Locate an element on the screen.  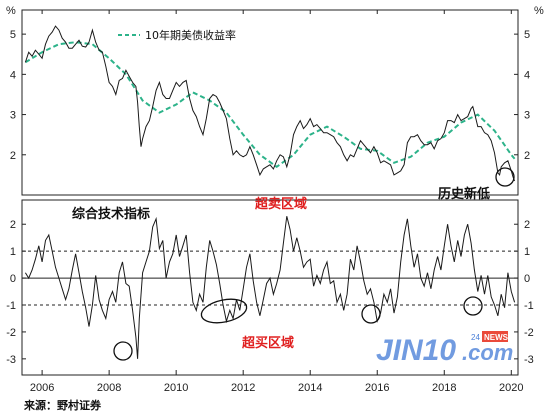
y-tick-label-left: 0 is located at coordinates (13, 279).